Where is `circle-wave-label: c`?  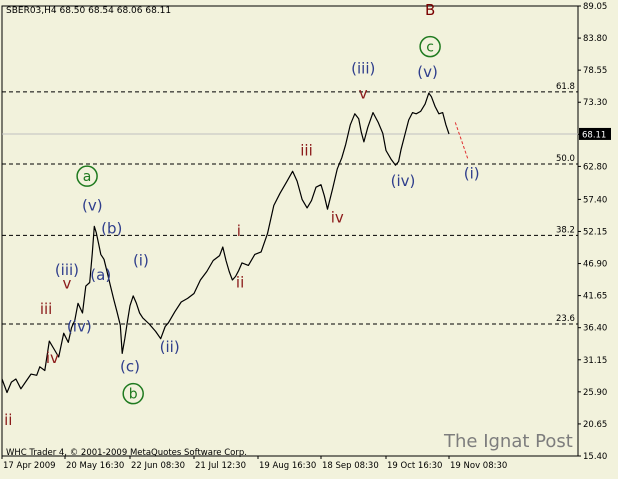
circle-wave-label: c is located at coordinates (430, 48).